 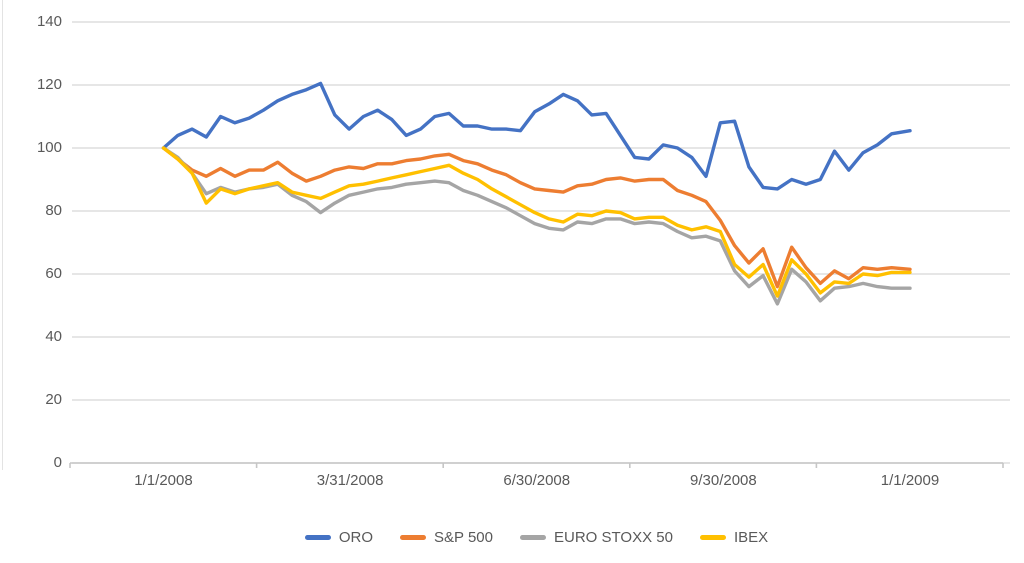 What do you see at coordinates (49, 147) in the screenshot?
I see `y-axis-label: 100` at bounding box center [49, 147].